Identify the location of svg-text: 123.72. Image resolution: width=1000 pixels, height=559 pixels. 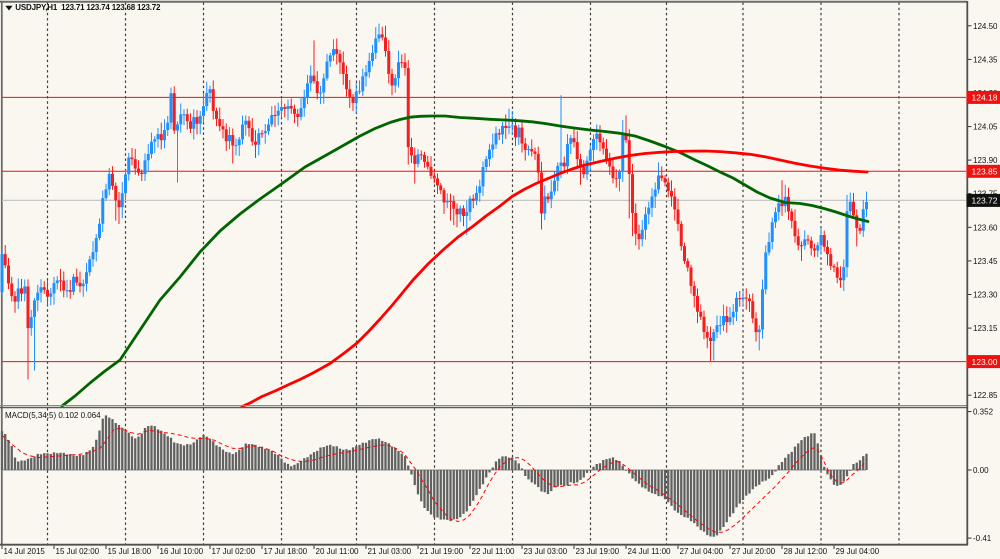
(985, 201).